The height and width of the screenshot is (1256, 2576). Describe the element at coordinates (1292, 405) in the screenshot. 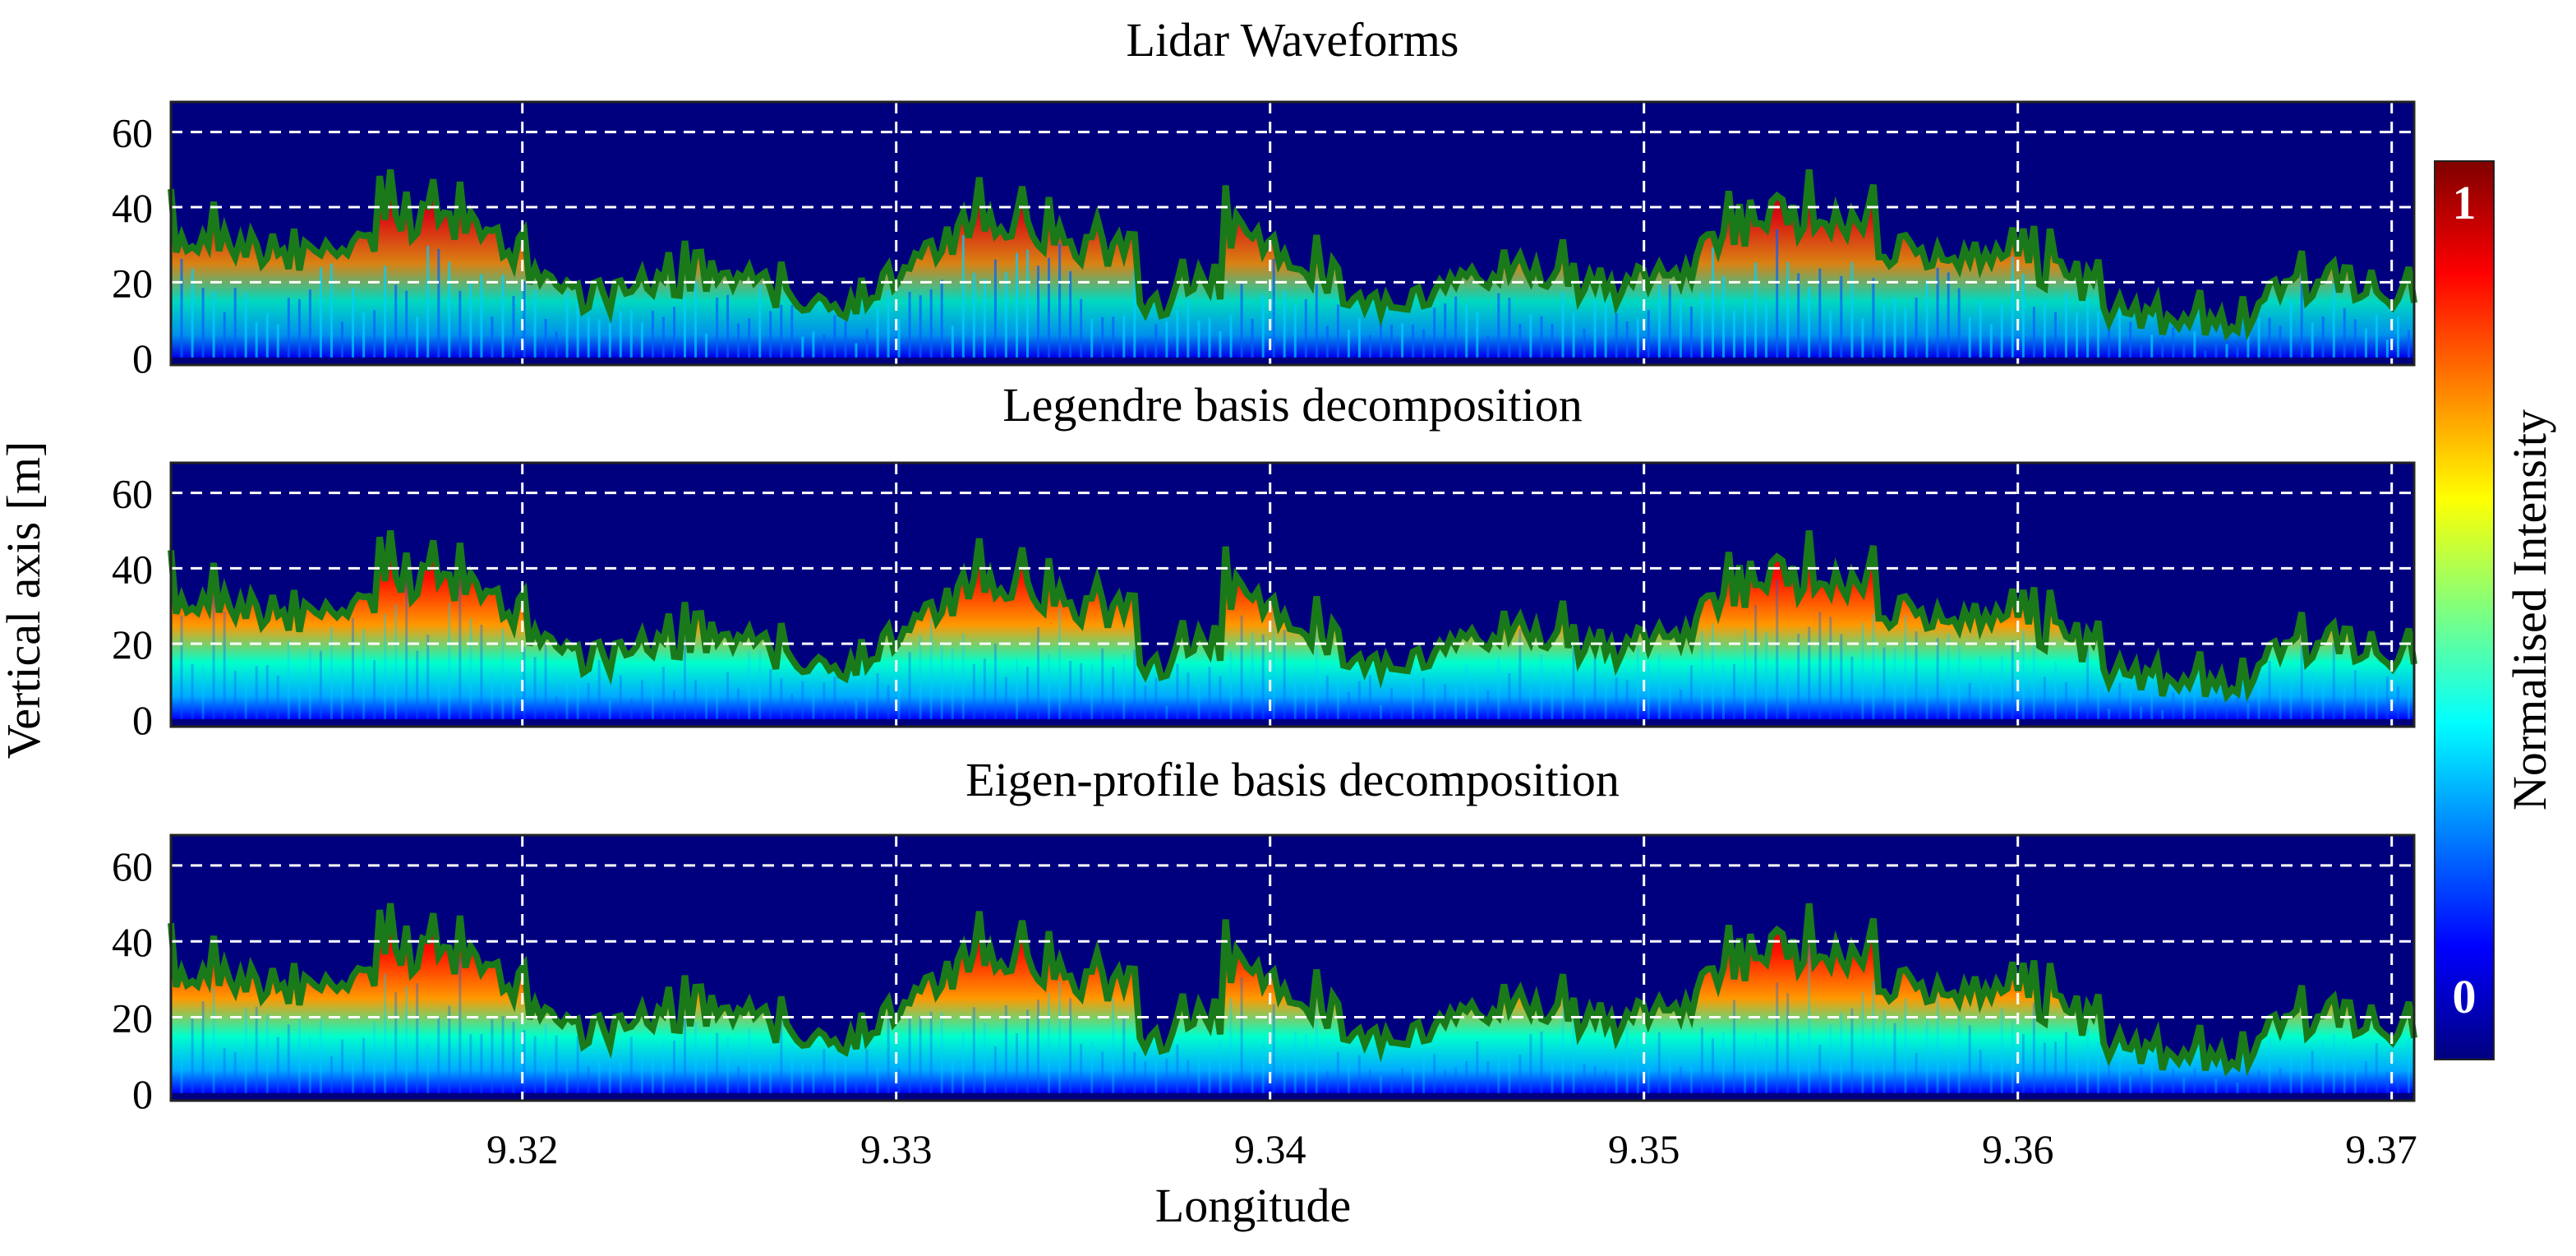

I see `panel-title: Legendre basis decomposition` at that location.